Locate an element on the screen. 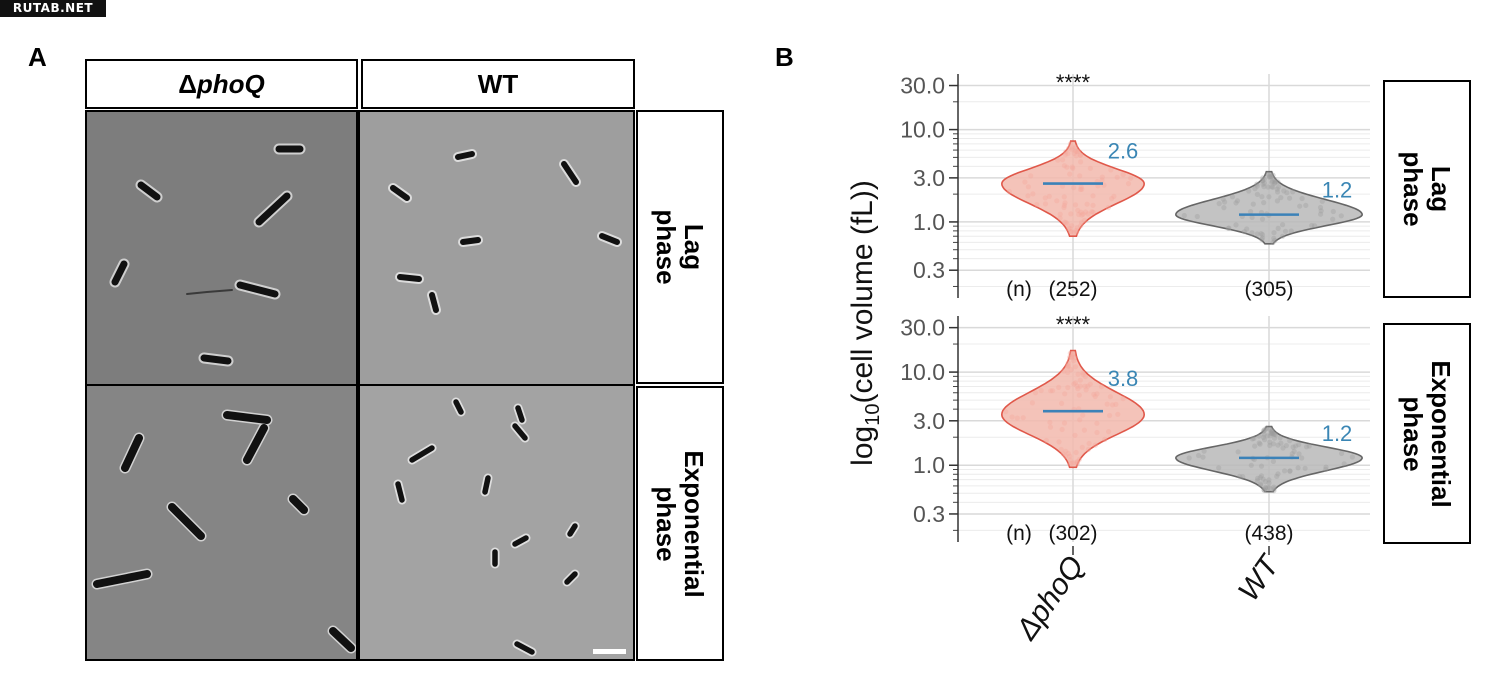 This screenshot has width=1493, height=698. column-header-wt-label: WT is located at coordinates (498, 83).